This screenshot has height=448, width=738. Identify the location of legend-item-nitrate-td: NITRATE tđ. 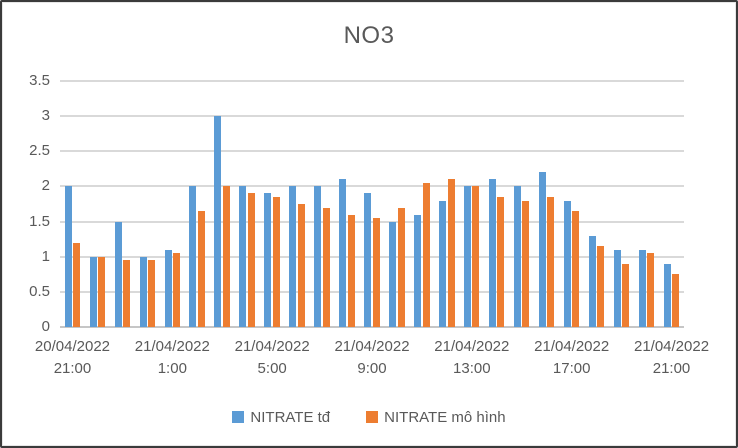
(281, 417).